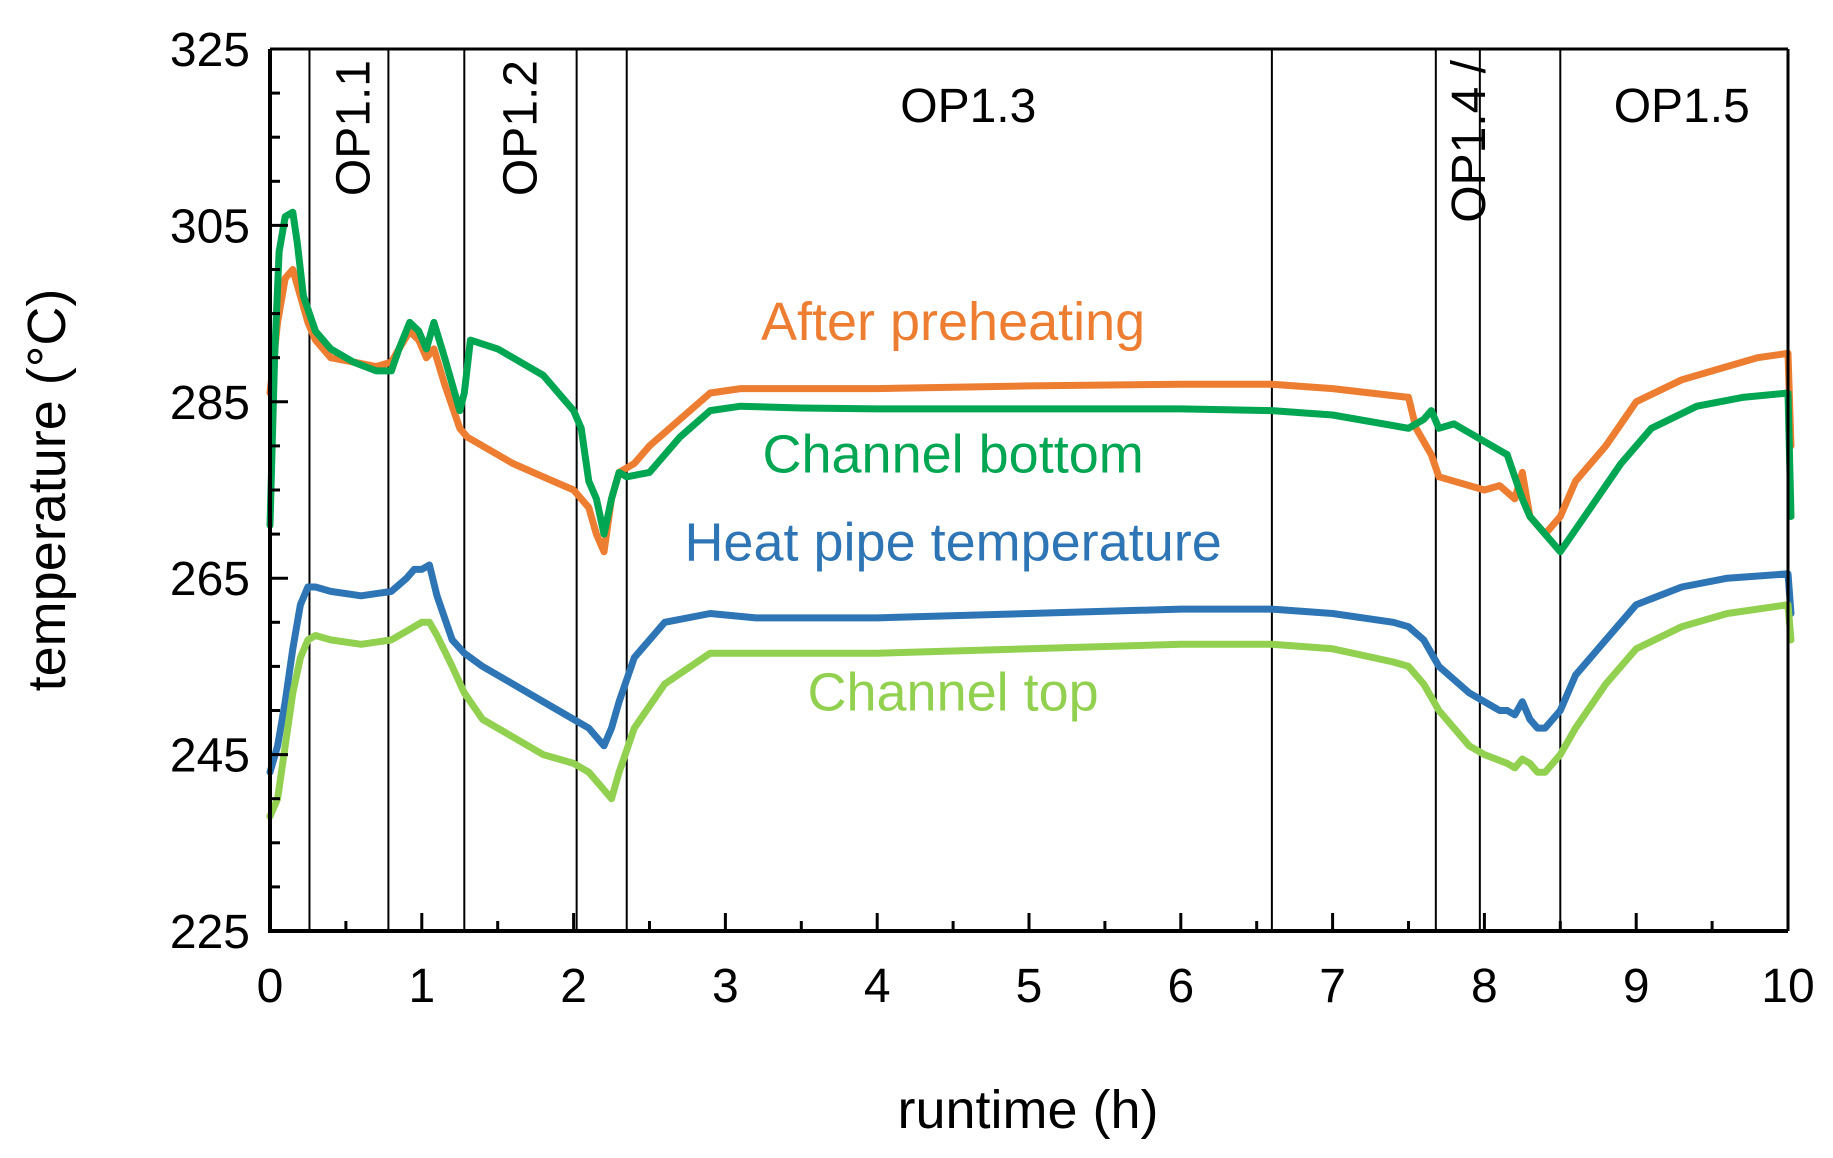 This screenshot has height=1158, width=1833. What do you see at coordinates (1180, 986) in the screenshot?
I see `x-tick-label: 6` at bounding box center [1180, 986].